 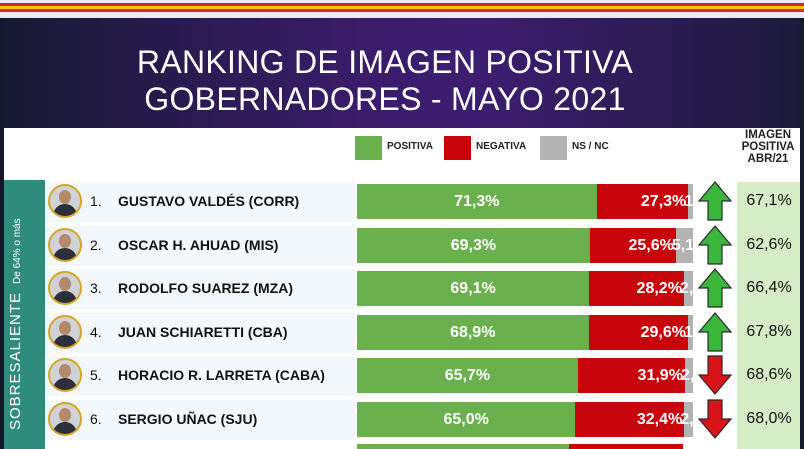 What do you see at coordinates (209, 201) in the screenshot?
I see `governor-name: GUSTAVO VALDÉS (CORR)` at bounding box center [209, 201].